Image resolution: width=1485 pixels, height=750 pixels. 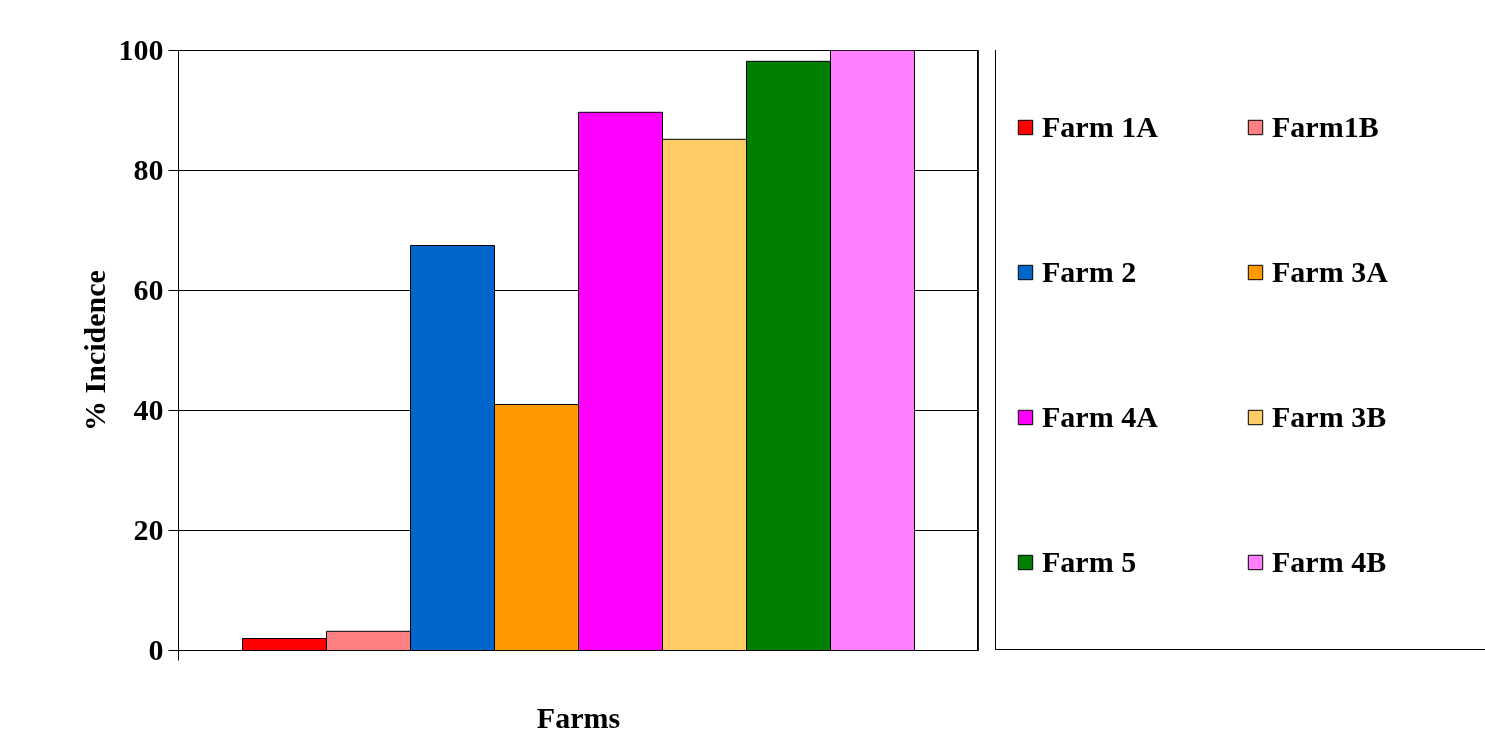 I want to click on legend-label: Farm 3B, so click(x=1330, y=416).